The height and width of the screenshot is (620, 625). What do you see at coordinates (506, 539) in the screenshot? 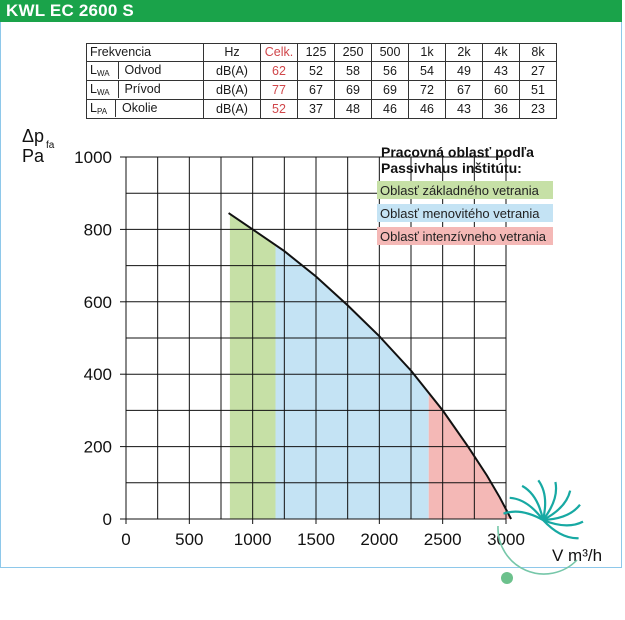
I see `x-tick-label: 3000` at bounding box center [506, 539].